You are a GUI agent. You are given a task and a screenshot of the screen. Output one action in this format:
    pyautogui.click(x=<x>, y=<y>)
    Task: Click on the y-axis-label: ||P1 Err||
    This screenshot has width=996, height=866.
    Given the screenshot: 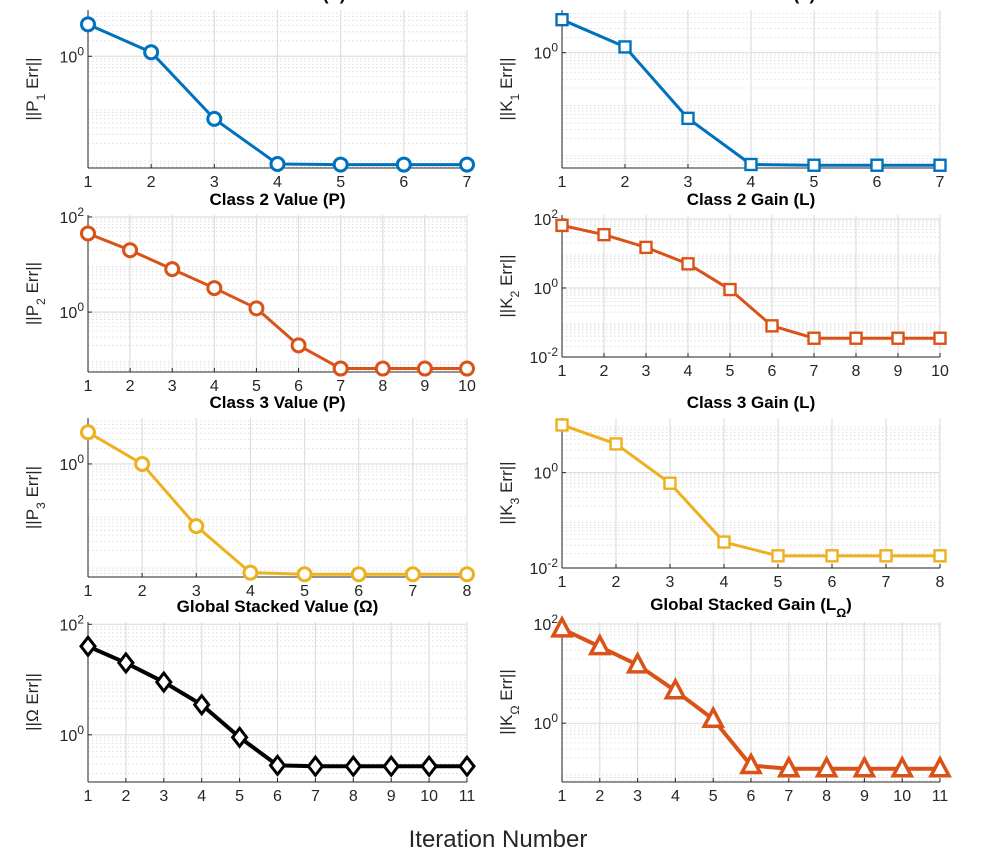 What is the action you would take?
    pyautogui.click(x=35, y=88)
    